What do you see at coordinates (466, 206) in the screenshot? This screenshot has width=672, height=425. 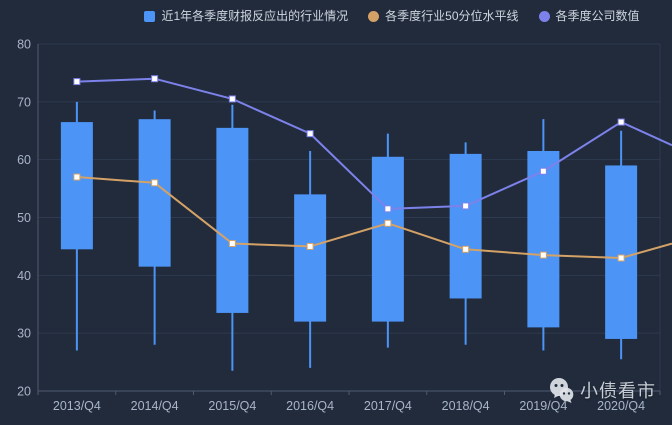 I see `company-line-point-2018-q4` at bounding box center [466, 206].